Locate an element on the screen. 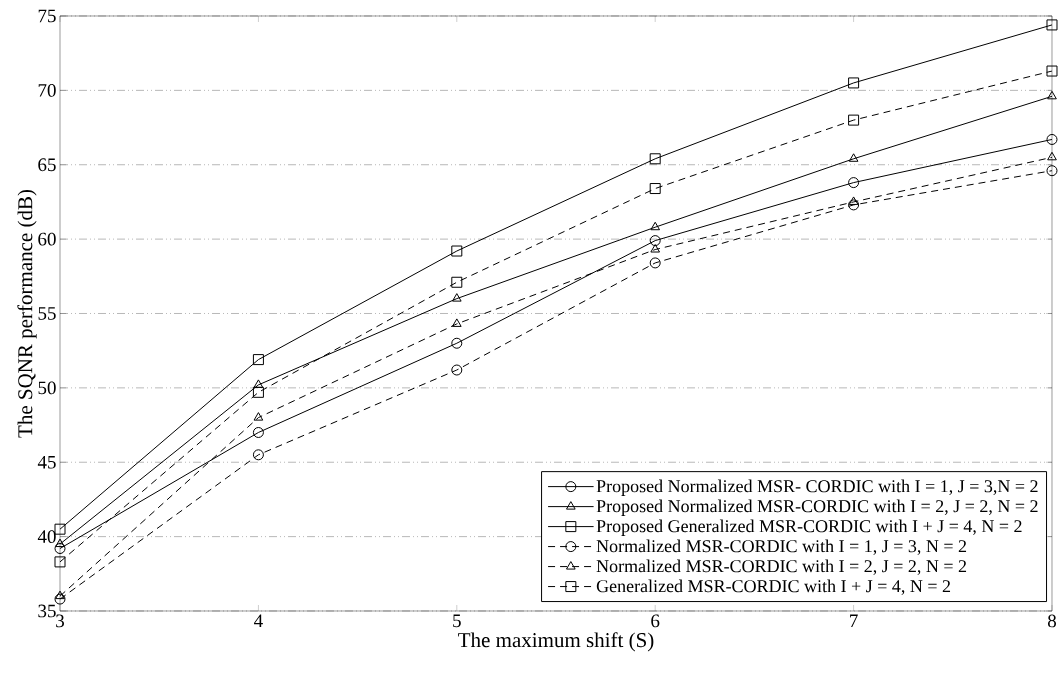 The height and width of the screenshot is (688, 1063). y-tick-label: 40 is located at coordinates (46, 537).